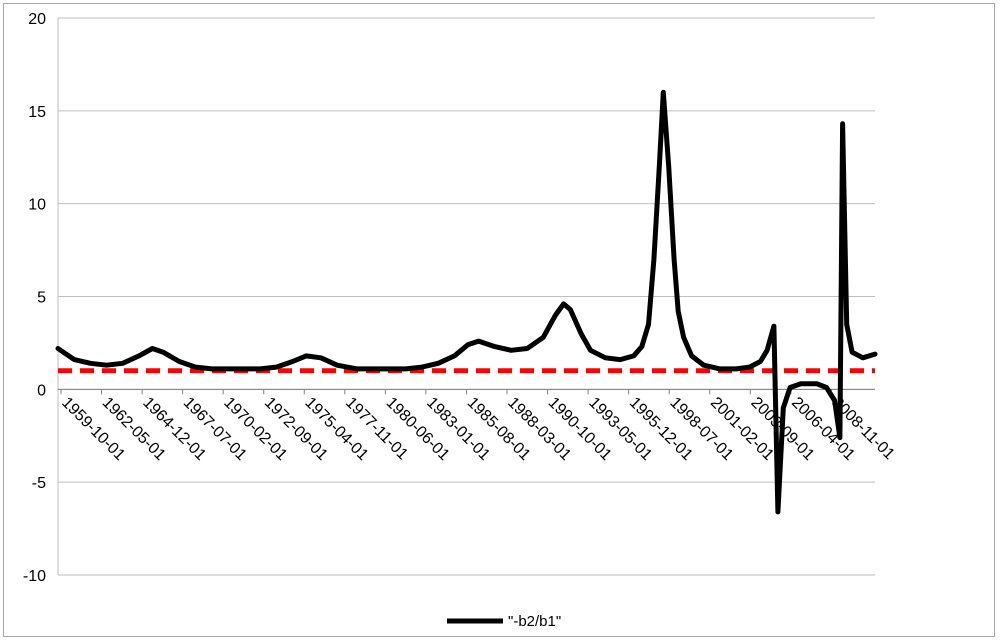 The height and width of the screenshot is (641, 1000). Describe the element at coordinates (37, 205) in the screenshot. I see `y-tick-label: 10` at that location.